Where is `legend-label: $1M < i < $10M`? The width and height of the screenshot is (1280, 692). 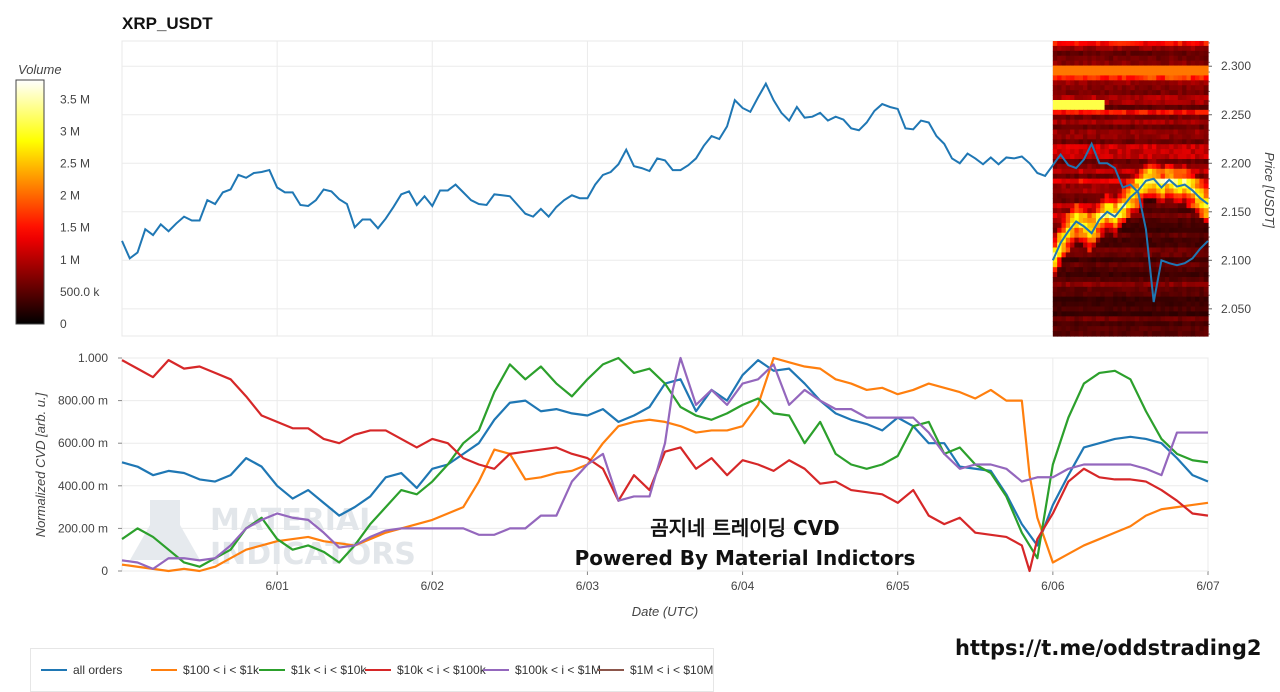
legend-label: $1M < i < $10M is located at coordinates (672, 670).